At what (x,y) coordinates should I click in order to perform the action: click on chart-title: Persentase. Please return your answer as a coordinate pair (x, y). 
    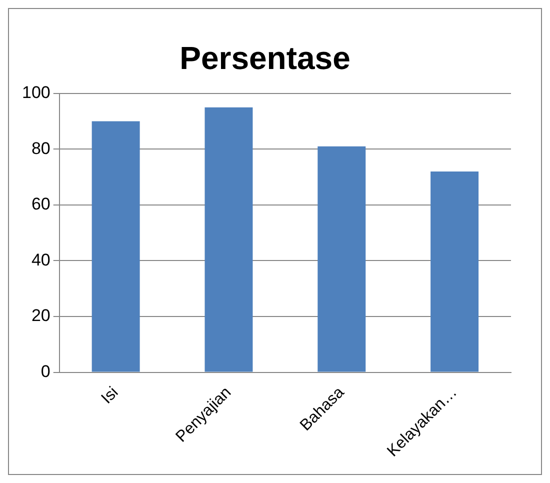
    Looking at the image, I should click on (265, 58).